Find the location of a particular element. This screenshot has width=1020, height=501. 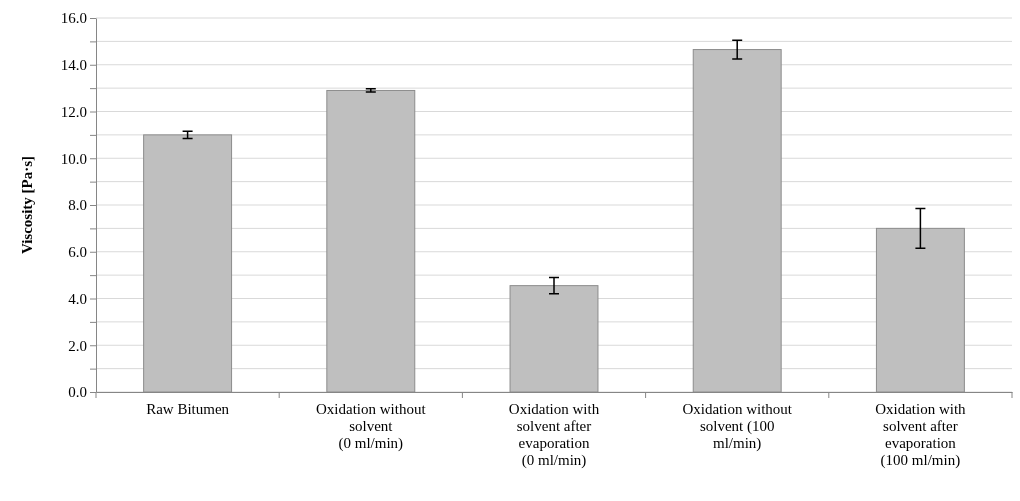

y-tick-label: 2.0 is located at coordinates (77, 345).